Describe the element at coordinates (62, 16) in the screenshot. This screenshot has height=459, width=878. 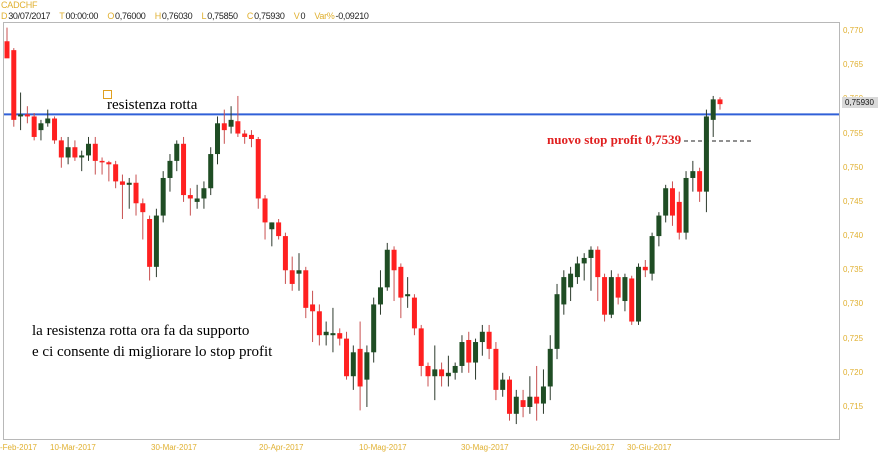
I see `time-key: T` at that location.